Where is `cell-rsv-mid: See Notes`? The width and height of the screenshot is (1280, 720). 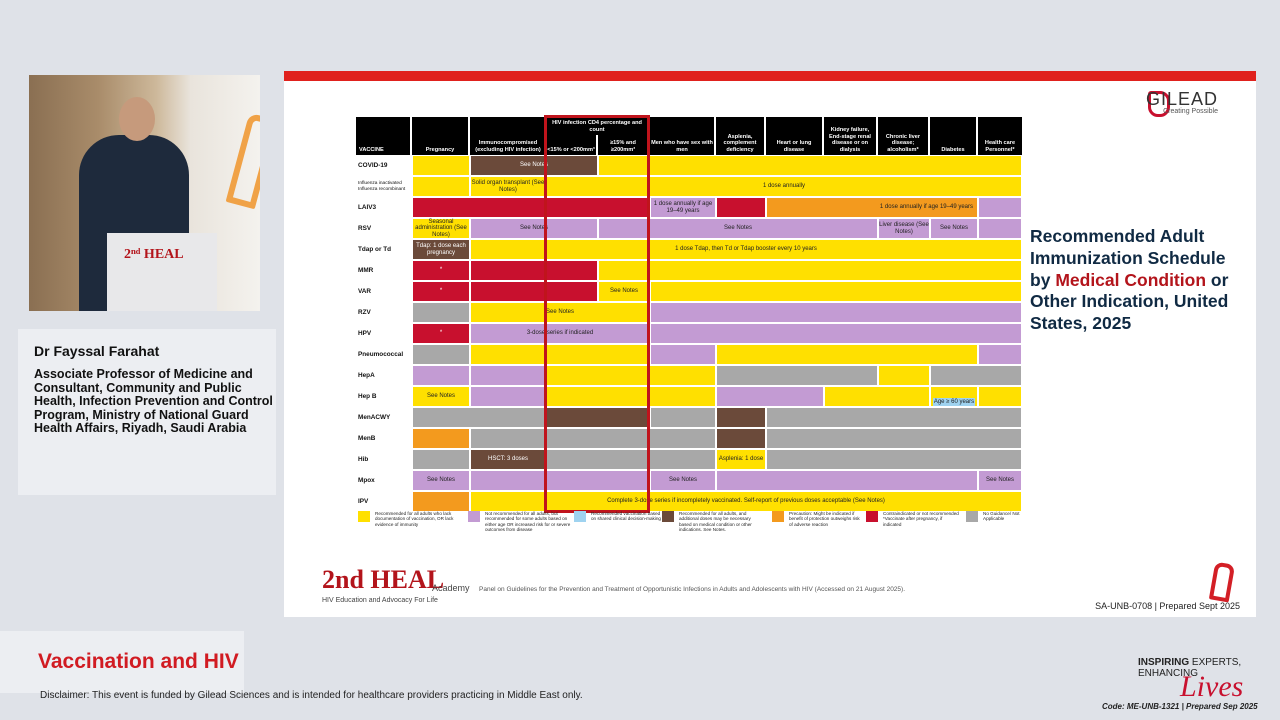 cell-rsv-mid: See Notes is located at coordinates (738, 228).